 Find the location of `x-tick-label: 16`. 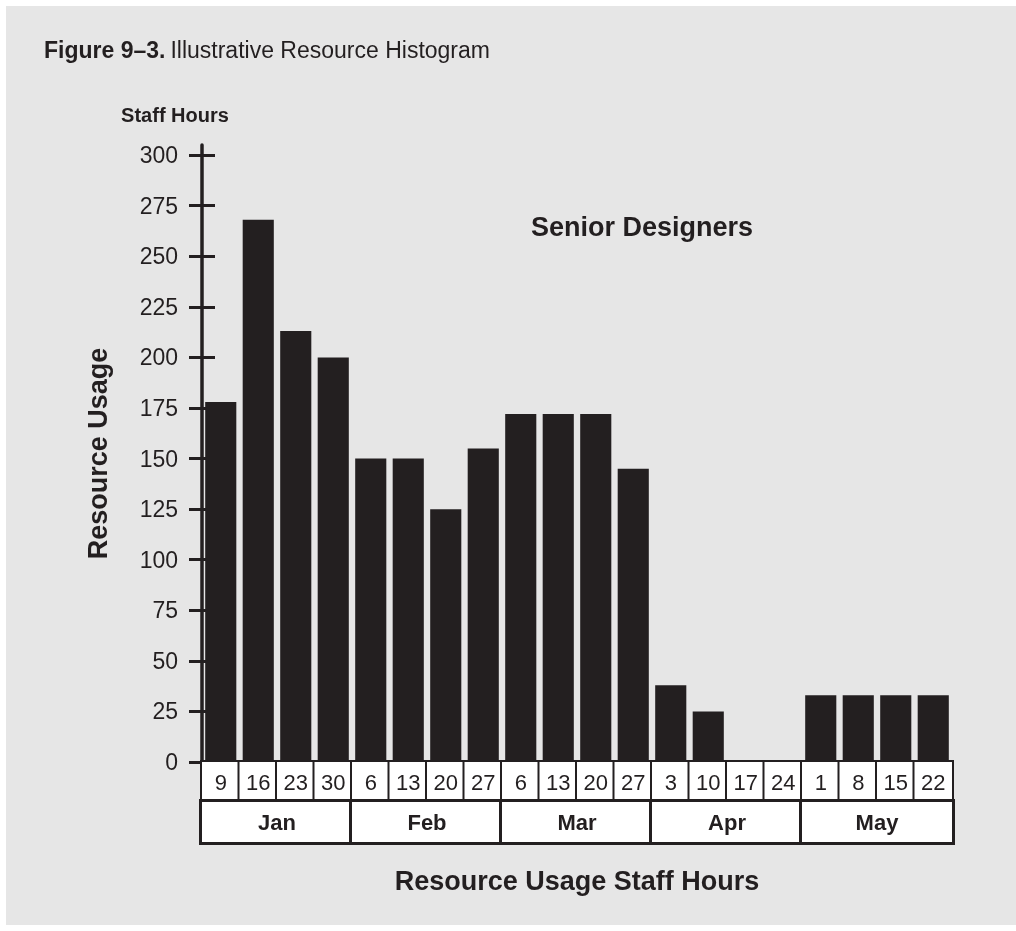

x-tick-label: 16 is located at coordinates (258, 782).